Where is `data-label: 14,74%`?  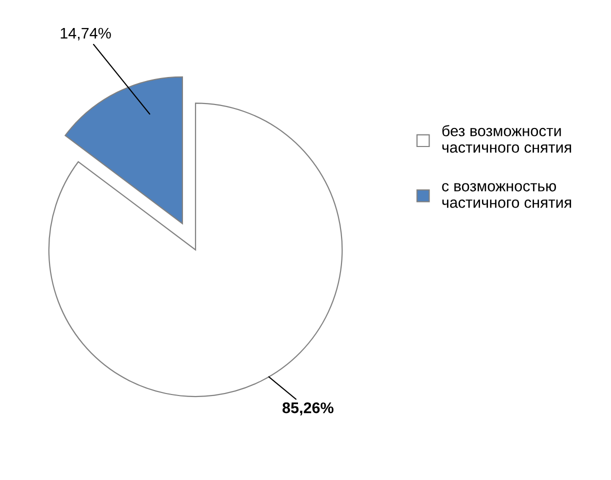 data-label: 14,74% is located at coordinates (85, 34).